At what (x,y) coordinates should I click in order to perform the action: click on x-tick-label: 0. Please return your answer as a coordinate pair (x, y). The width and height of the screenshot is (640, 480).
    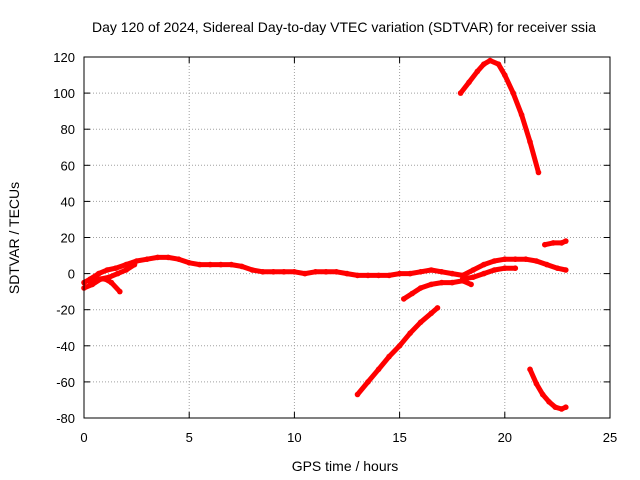
    Looking at the image, I should click on (83, 437).